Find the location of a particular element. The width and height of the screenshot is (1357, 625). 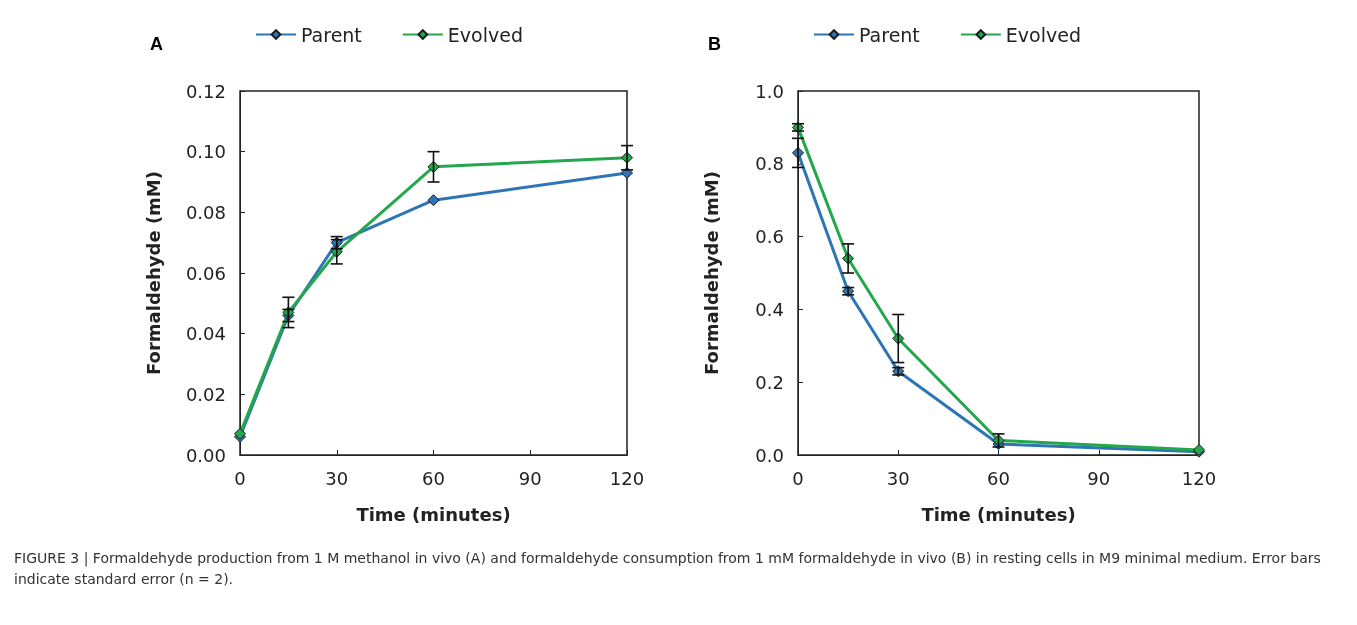

chart-title: A is located at coordinates (156, 44).